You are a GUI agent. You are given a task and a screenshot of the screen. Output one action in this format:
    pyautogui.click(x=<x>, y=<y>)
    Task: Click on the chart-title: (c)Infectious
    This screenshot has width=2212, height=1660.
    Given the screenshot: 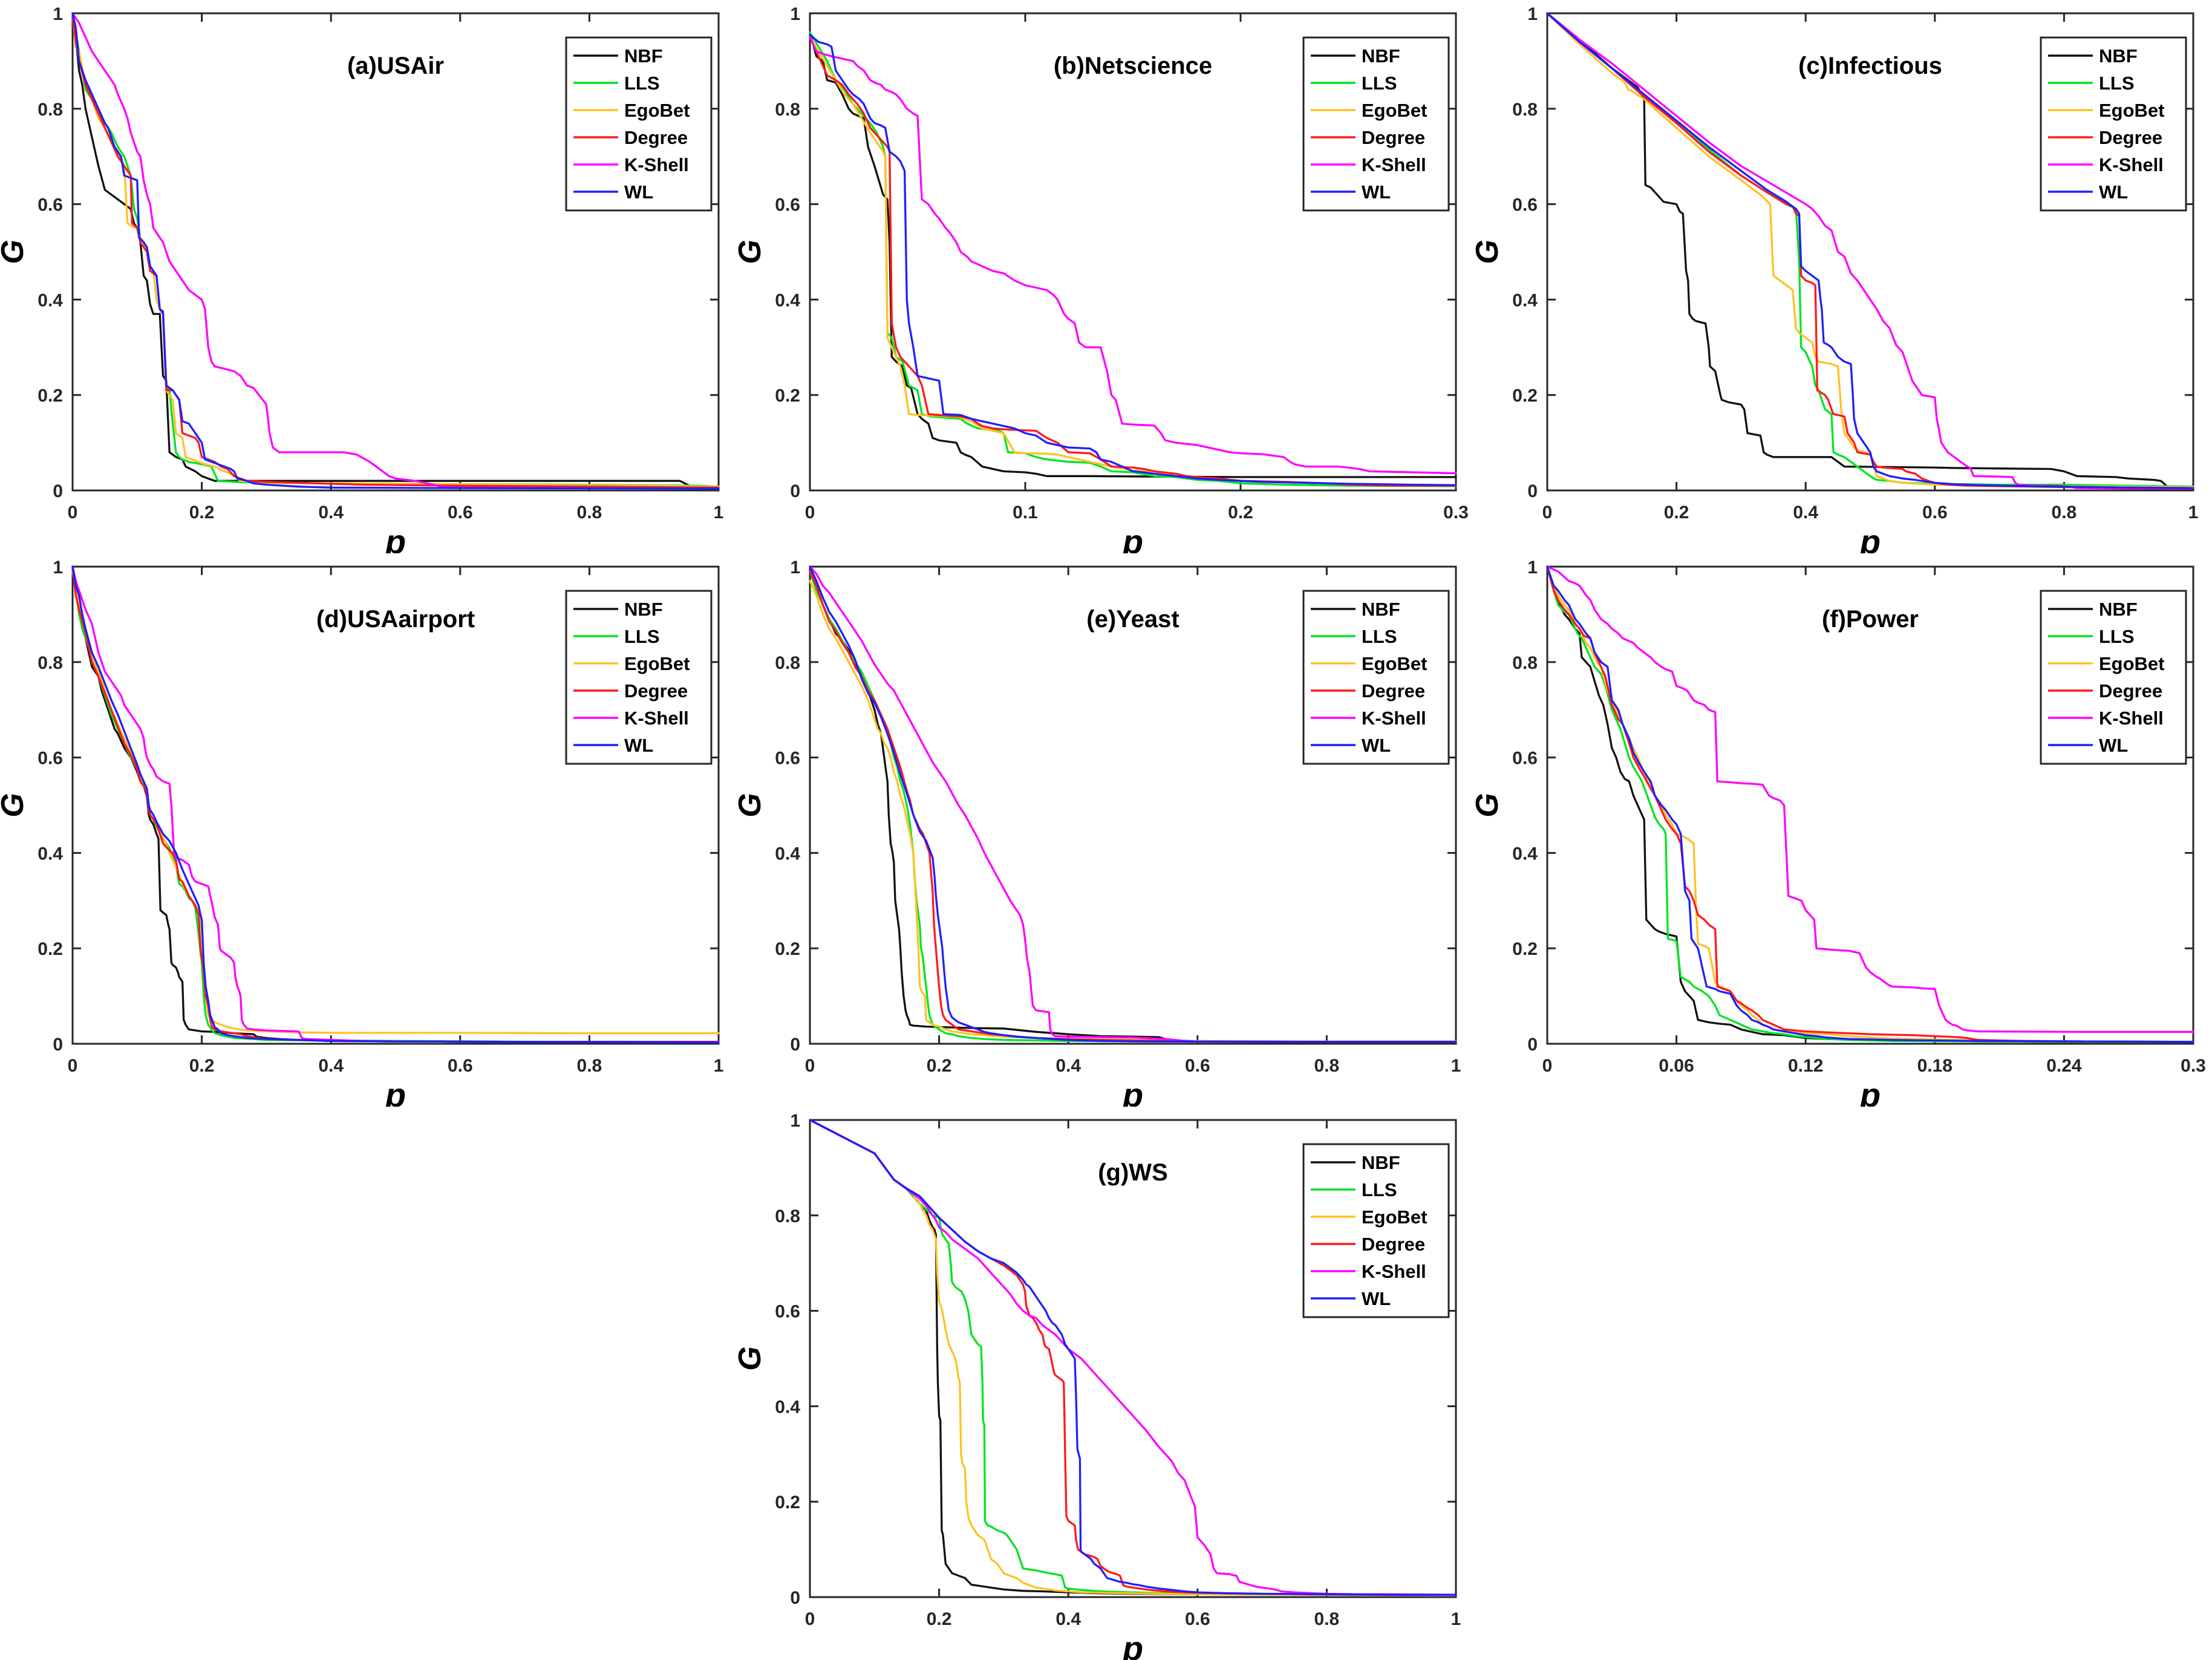 What is the action you would take?
    pyautogui.click(x=1870, y=66)
    